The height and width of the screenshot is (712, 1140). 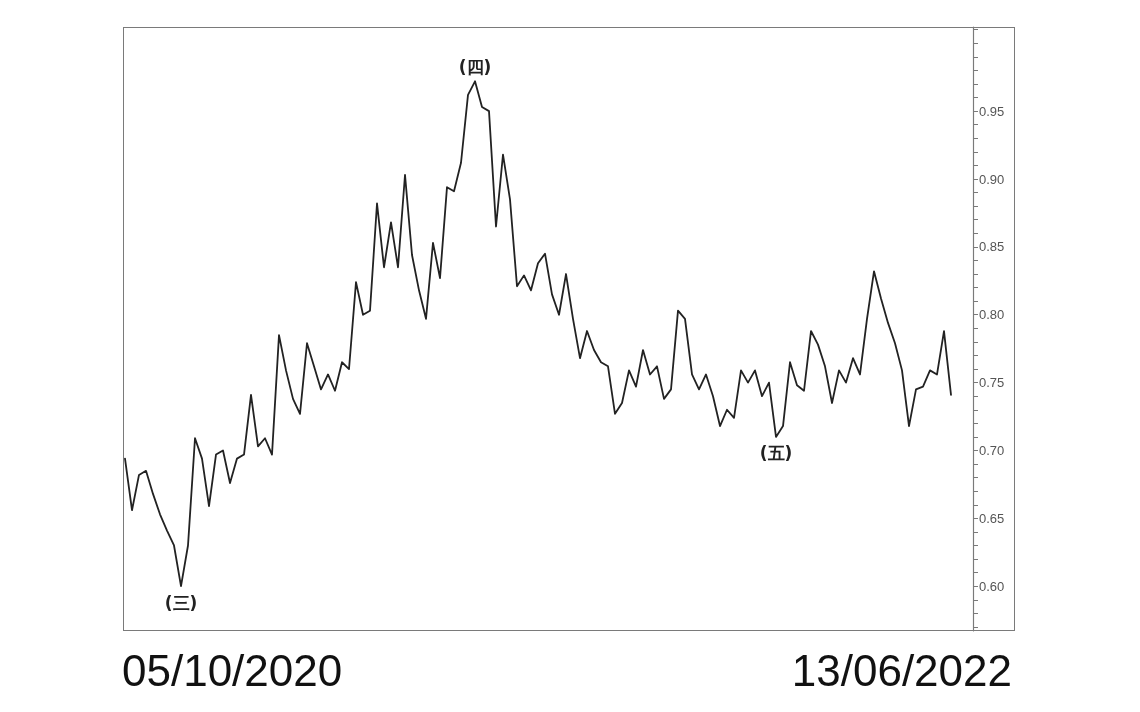 I want to click on annotation: (三), so click(x=181, y=602).